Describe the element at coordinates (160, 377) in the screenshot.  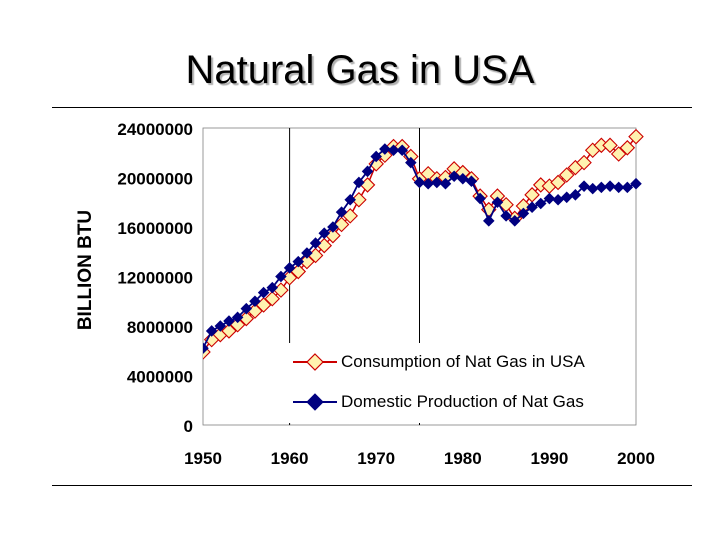
I see `y-tick-label: 4000000` at that location.